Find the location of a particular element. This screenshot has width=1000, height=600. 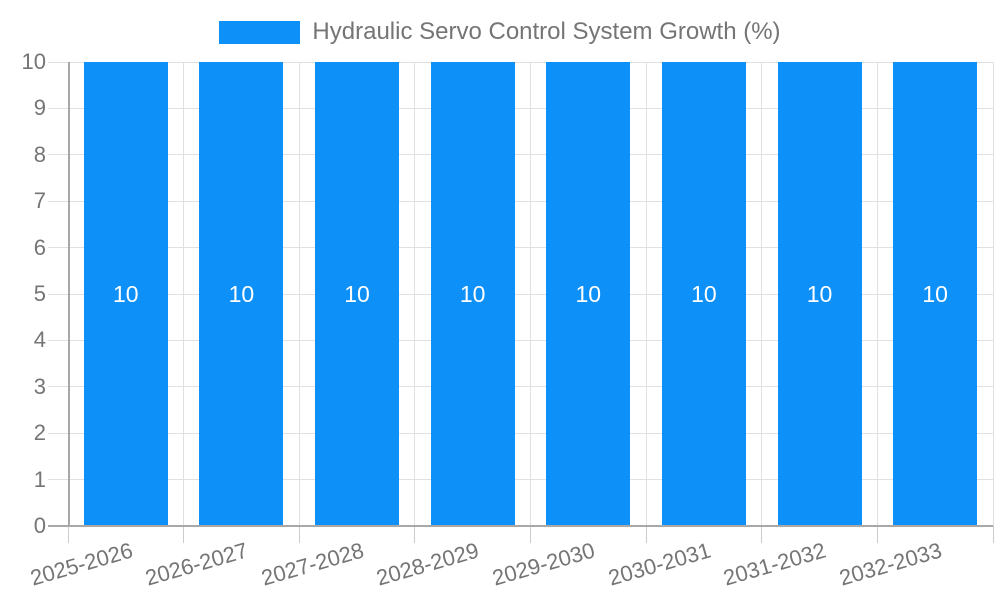

y-axis-label: 2 is located at coordinates (39, 433).